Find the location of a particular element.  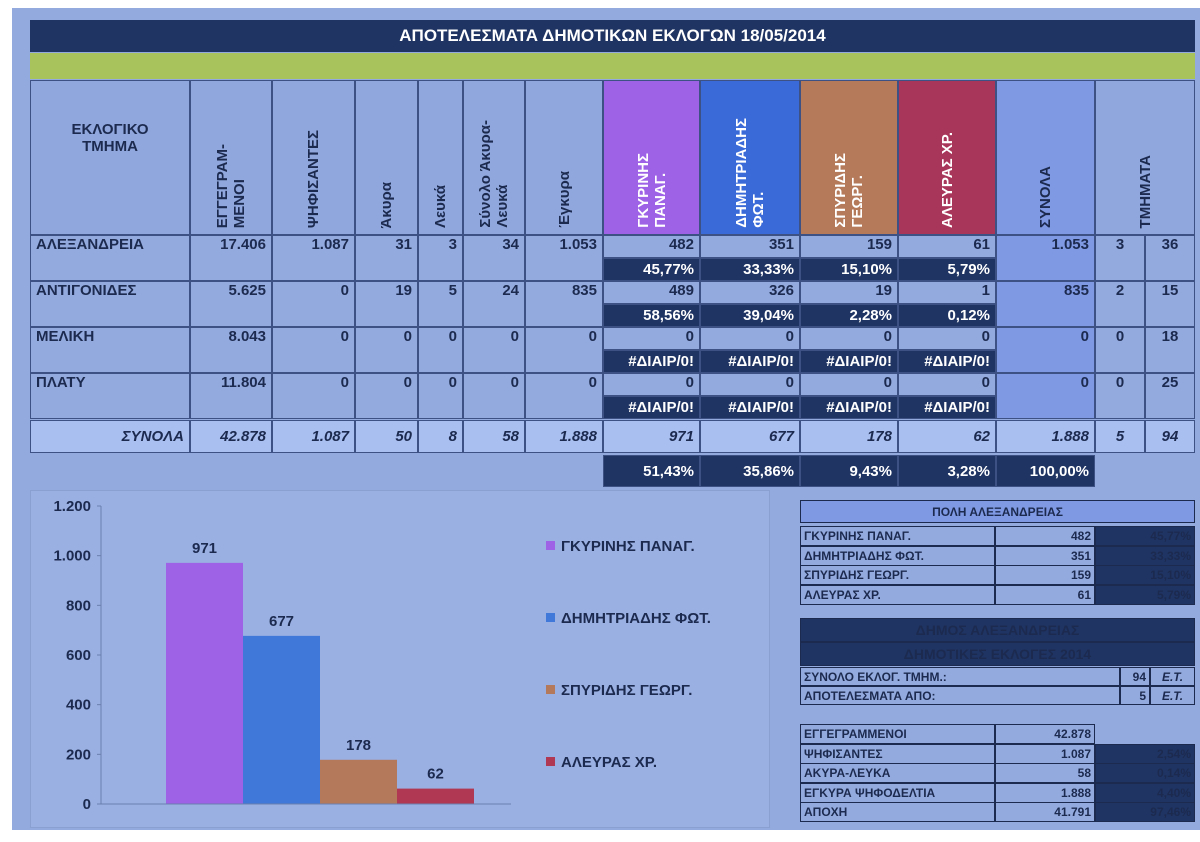

panel-value: 58 is located at coordinates (1045, 773).